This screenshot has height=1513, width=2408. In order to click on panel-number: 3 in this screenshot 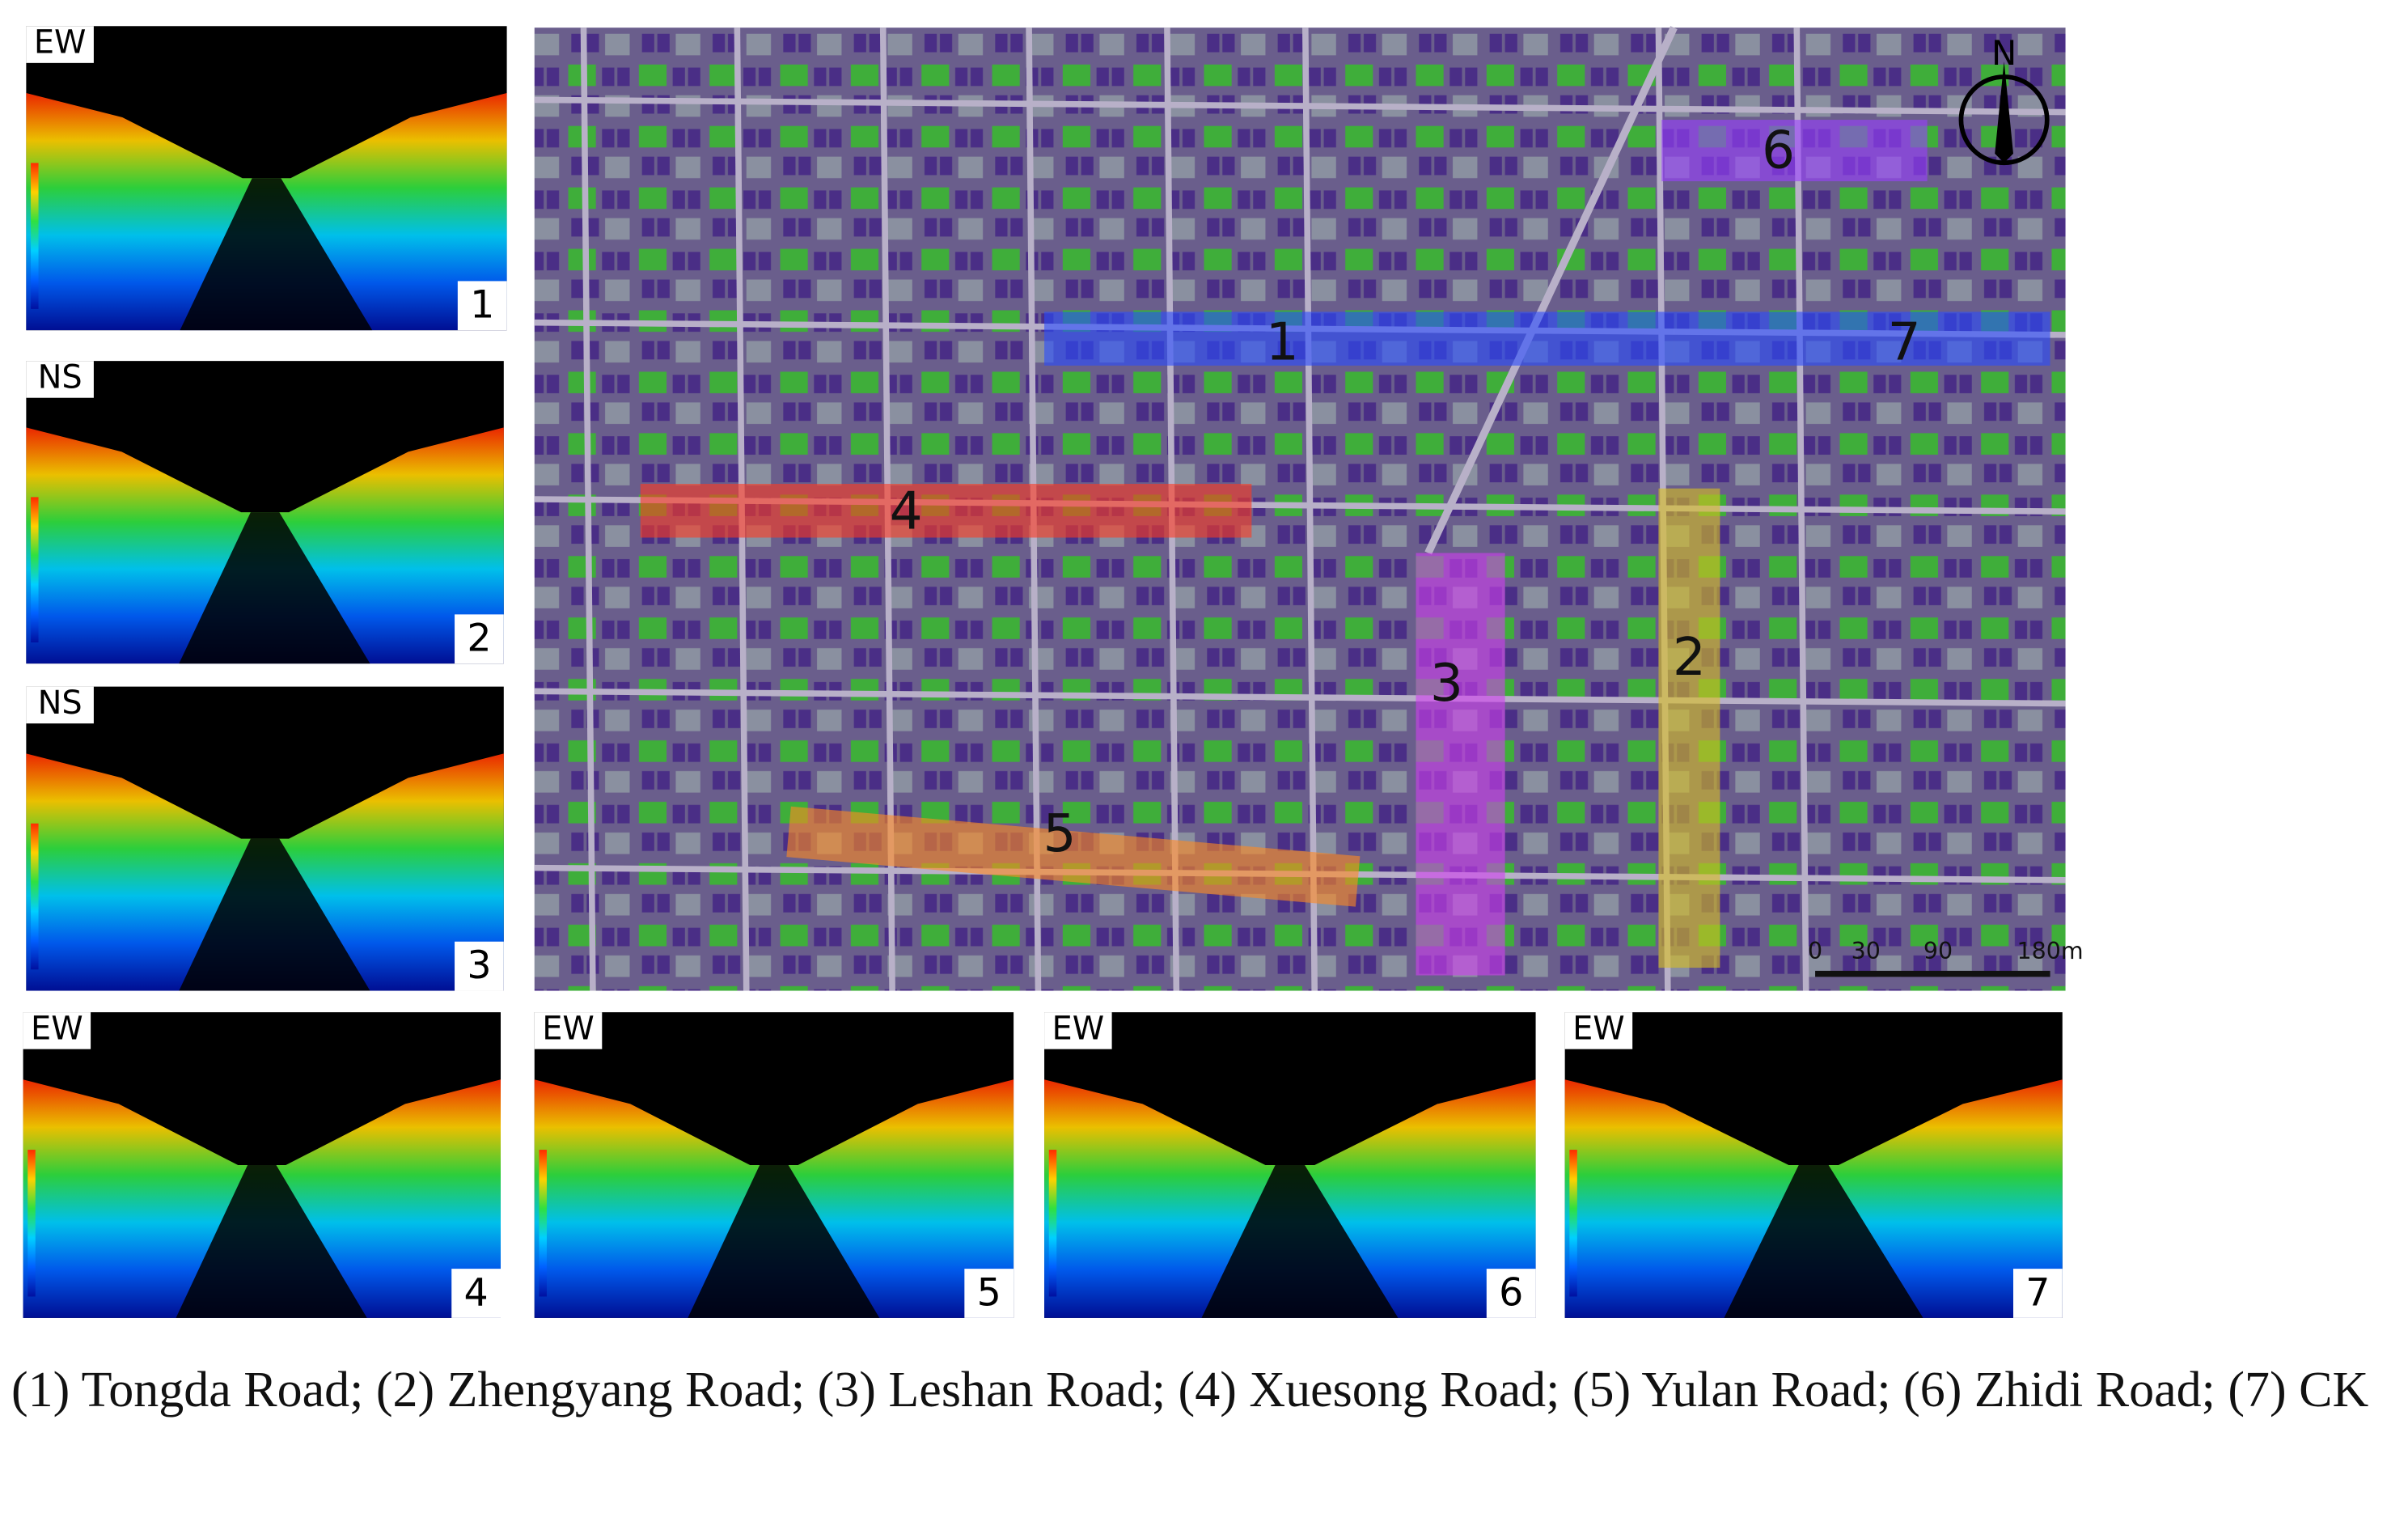, I will do `click(479, 965)`.